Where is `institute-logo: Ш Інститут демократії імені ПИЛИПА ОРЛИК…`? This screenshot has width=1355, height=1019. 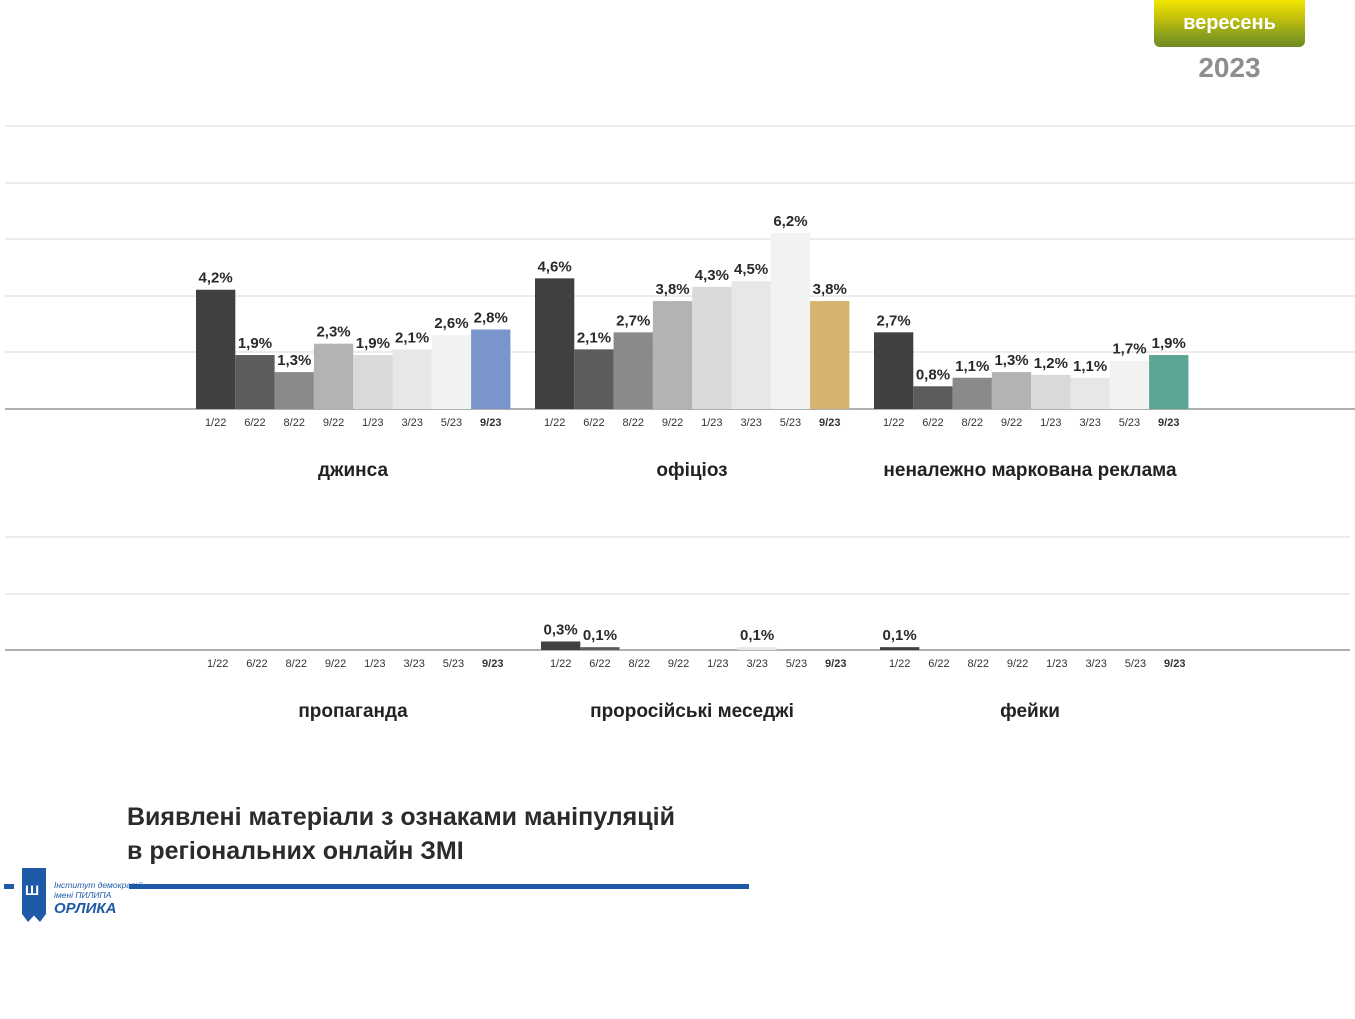 institute-logo: Ш Інститут демократії імені ПИЛИПА ОРЛИК… is located at coordinates (81, 895).